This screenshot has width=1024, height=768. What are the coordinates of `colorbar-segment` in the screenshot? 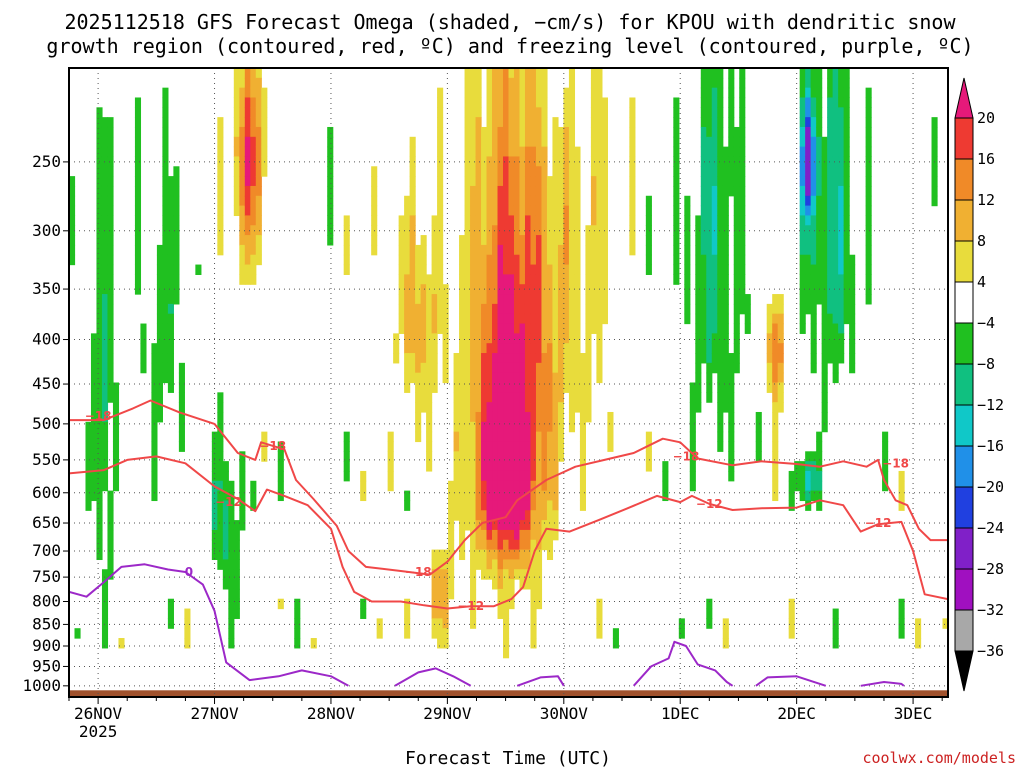 It's located at (964, 220).